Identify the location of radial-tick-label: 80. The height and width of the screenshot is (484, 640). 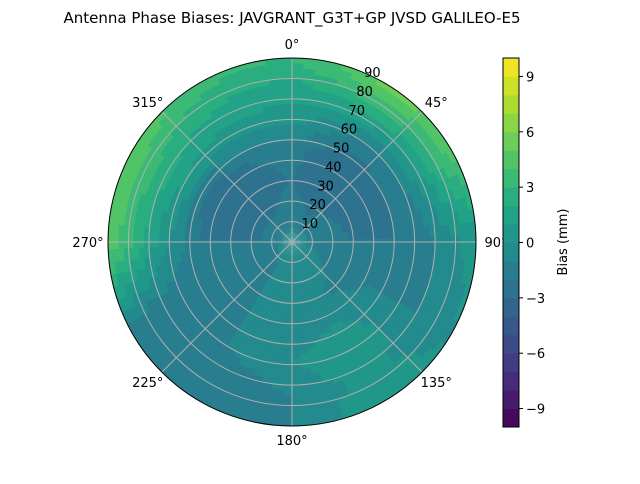
(364, 92).